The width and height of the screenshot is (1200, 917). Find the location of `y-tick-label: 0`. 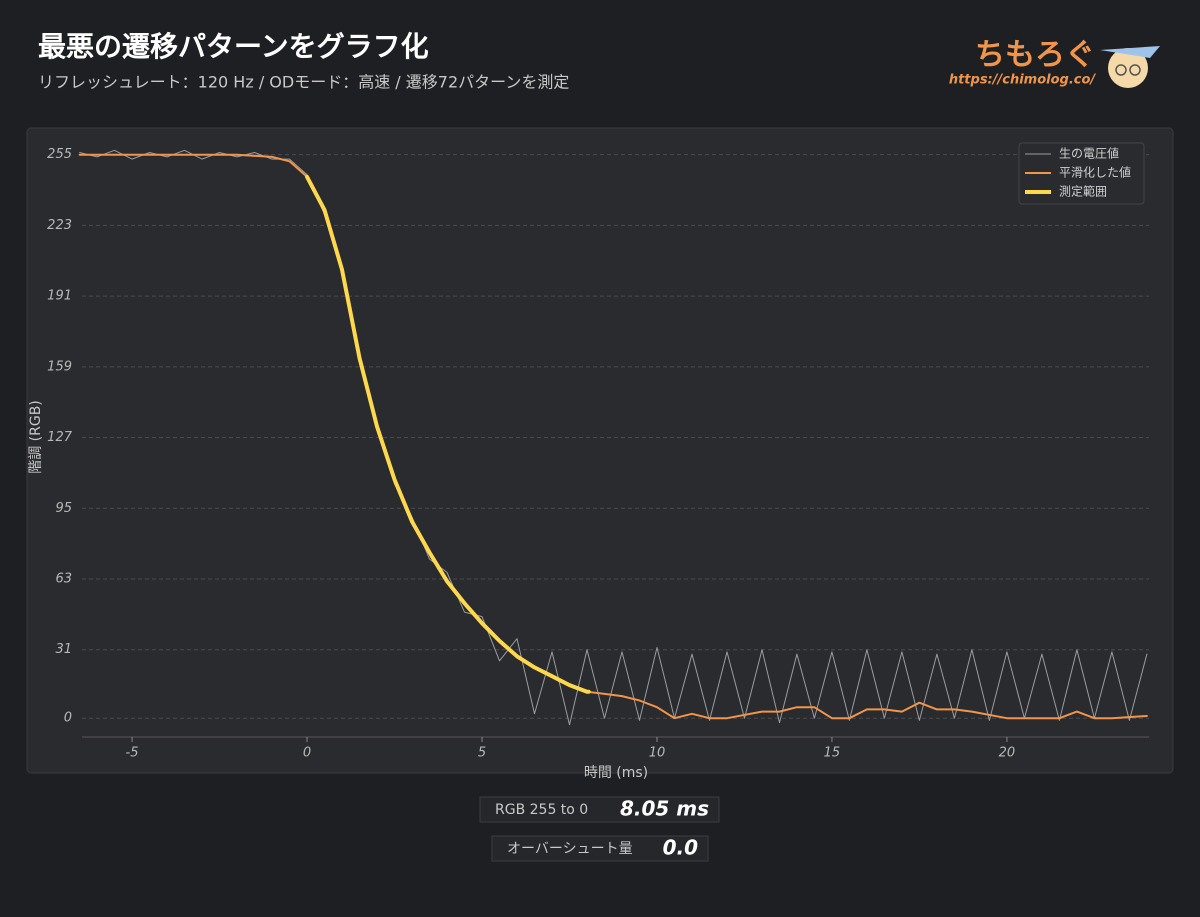

y-tick-label: 0 is located at coordinates (68, 718).